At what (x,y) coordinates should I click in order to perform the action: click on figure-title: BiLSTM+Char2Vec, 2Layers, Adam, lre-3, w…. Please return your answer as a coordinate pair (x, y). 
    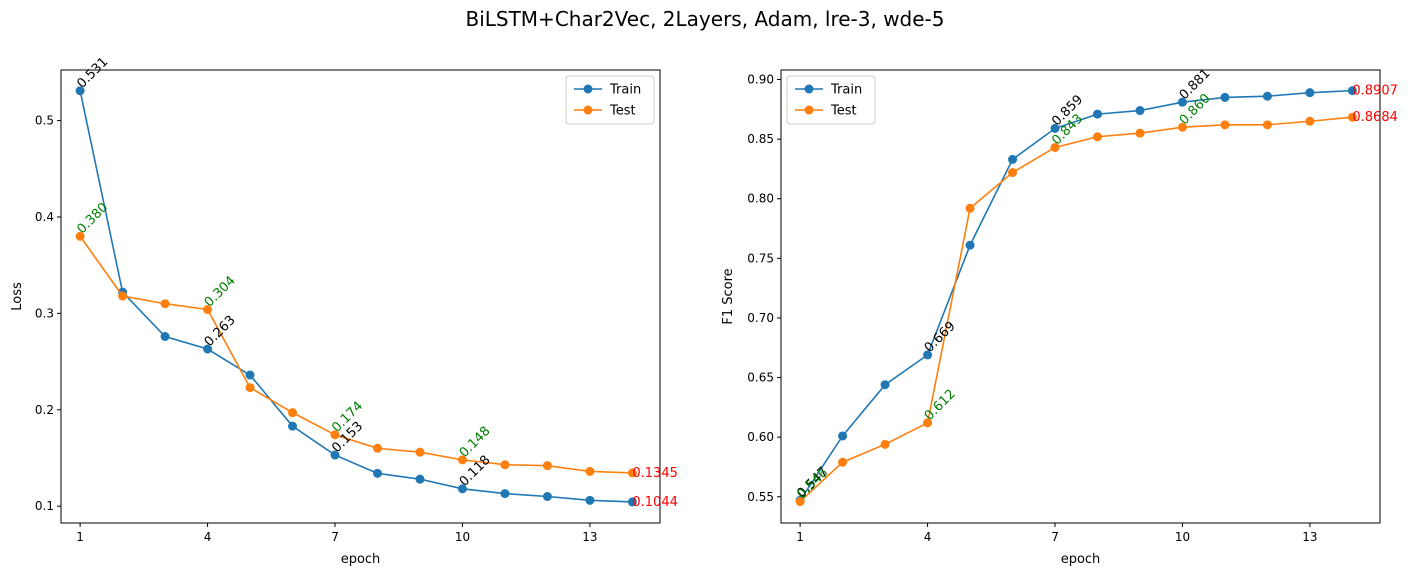
    Looking at the image, I should click on (704, 19).